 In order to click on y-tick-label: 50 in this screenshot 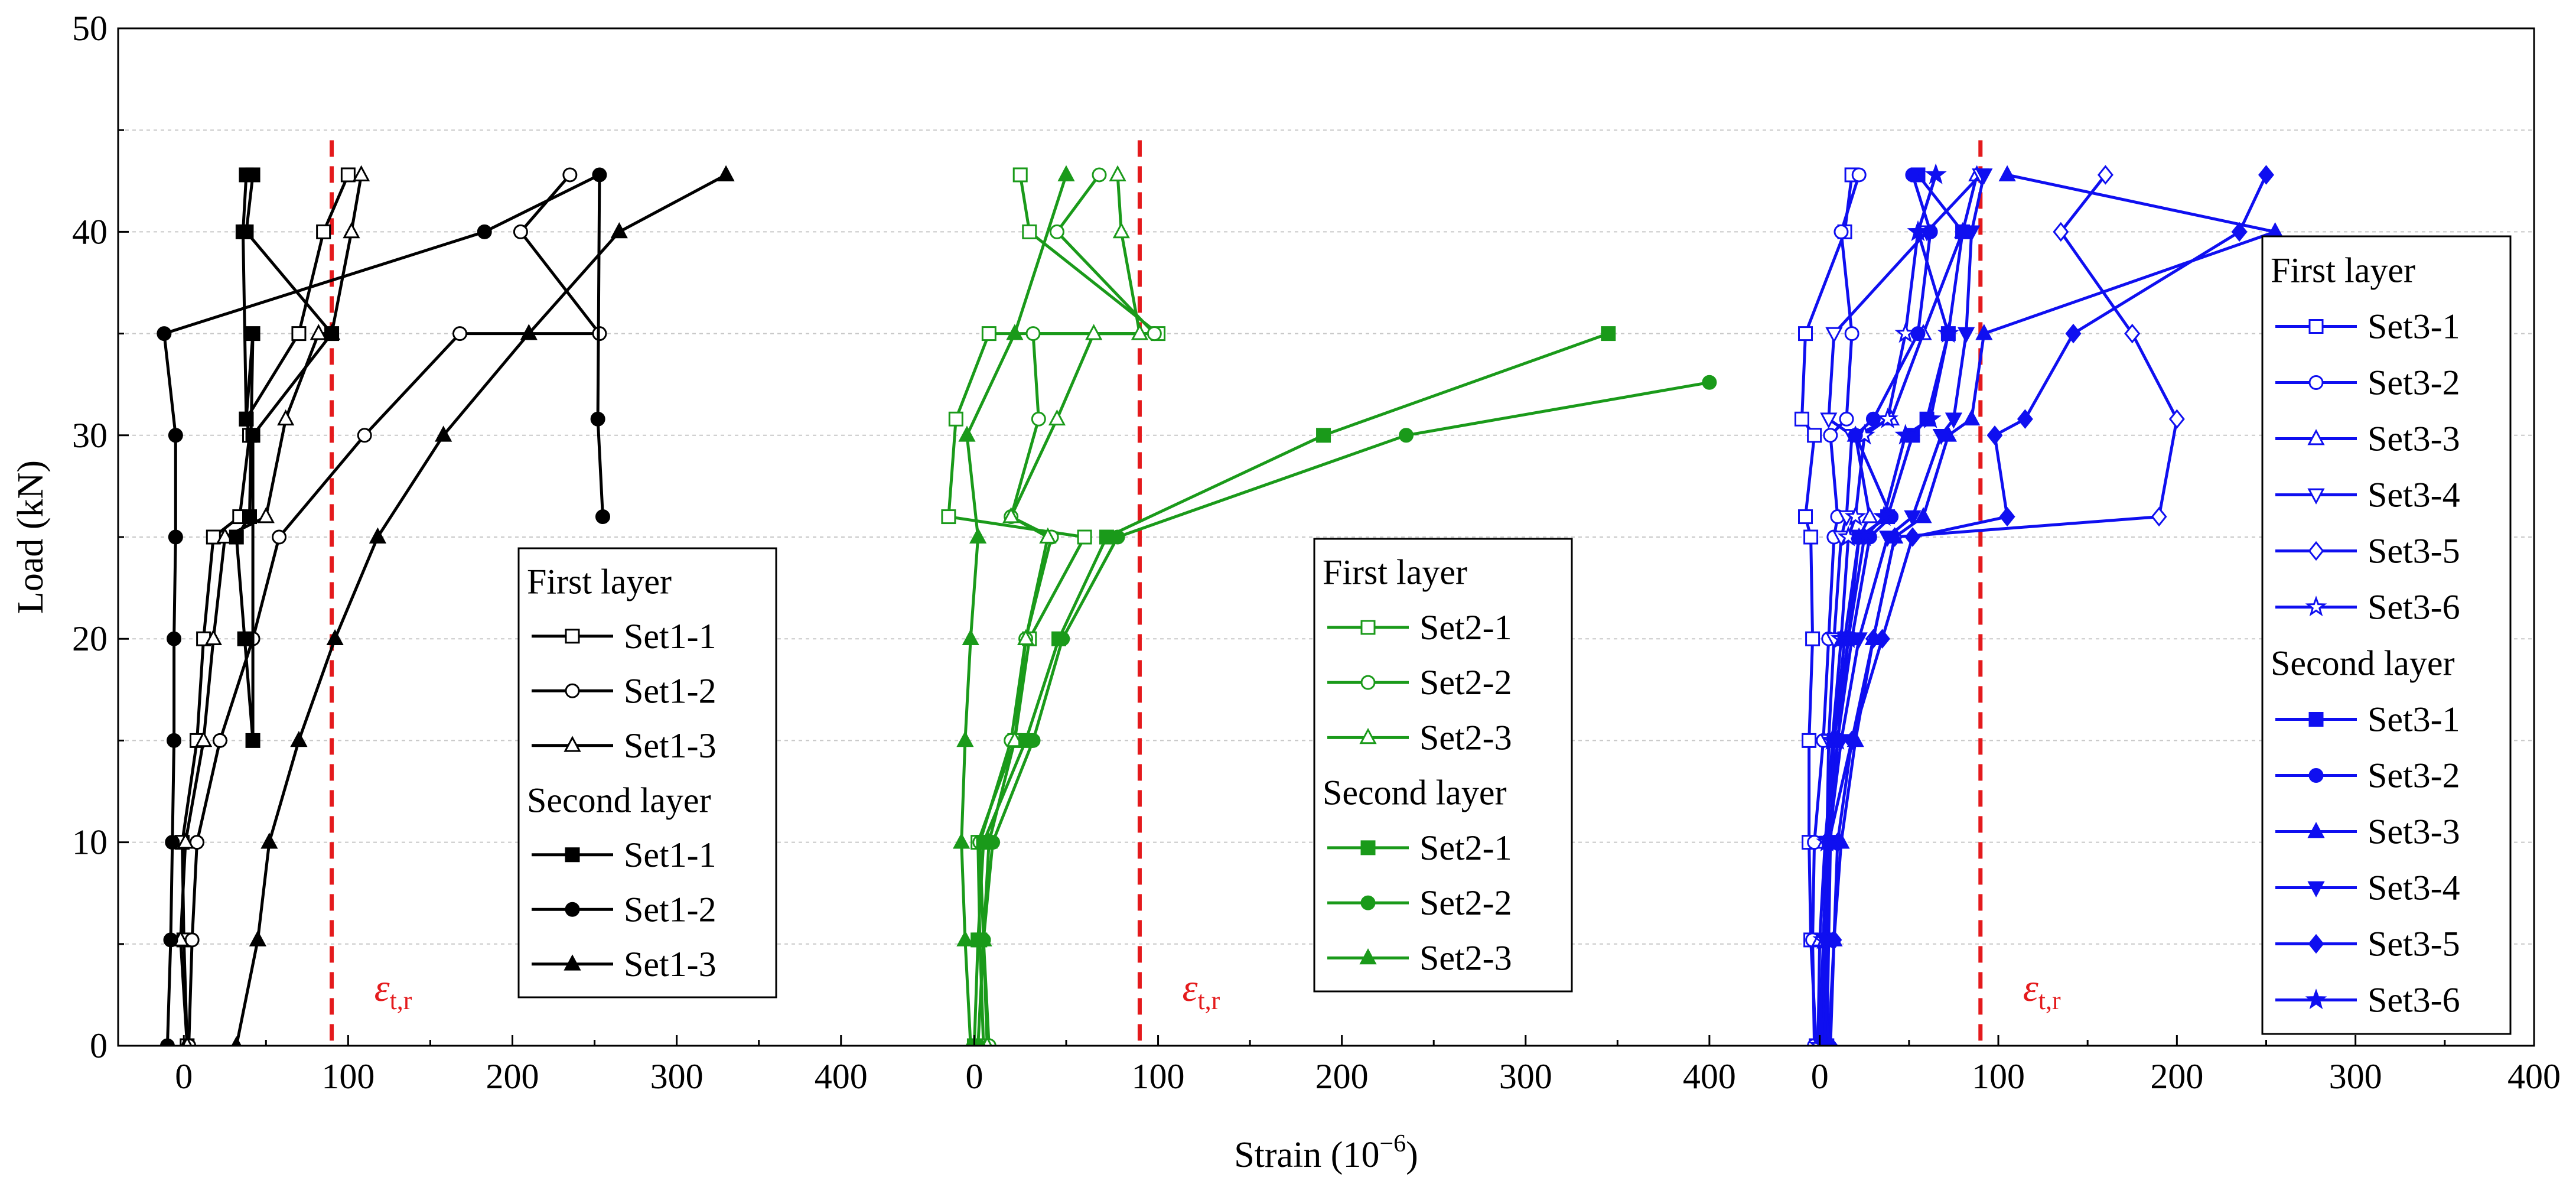, I will do `click(90, 28)`.